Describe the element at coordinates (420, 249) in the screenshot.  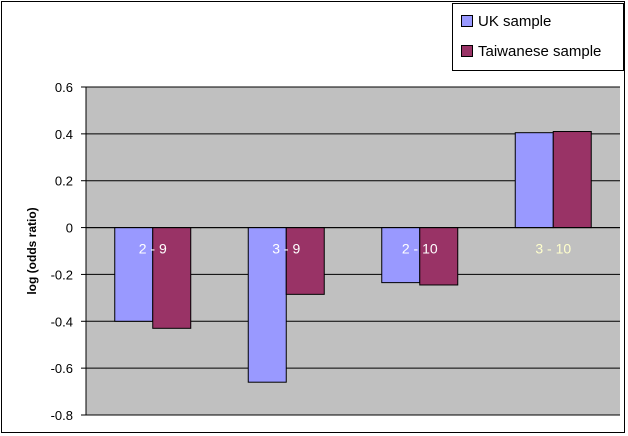
I see `category-label: 2 - 10` at that location.